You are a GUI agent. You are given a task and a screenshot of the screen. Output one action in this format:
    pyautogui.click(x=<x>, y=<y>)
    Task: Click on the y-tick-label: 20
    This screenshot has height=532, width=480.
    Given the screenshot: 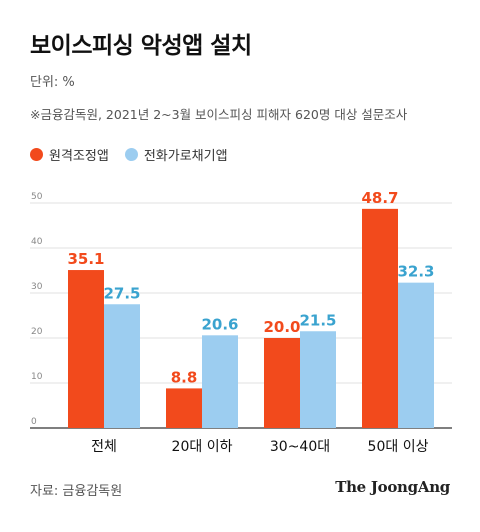 What is the action you would take?
    pyautogui.click(x=37, y=332)
    